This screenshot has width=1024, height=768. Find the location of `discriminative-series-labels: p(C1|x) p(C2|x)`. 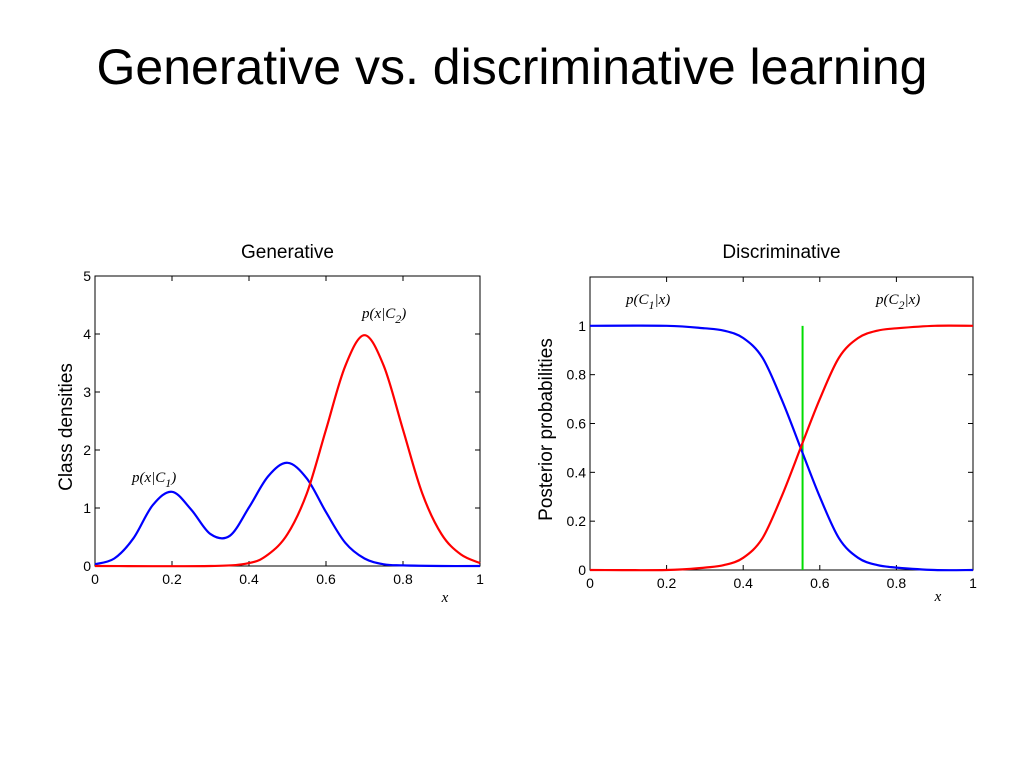

discriminative-series-labels: p(C1|x) p(C2|x) is located at coordinates (772, 302).